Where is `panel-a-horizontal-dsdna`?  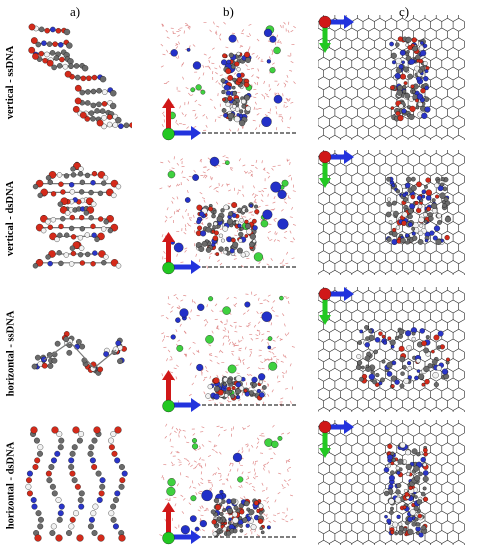 panel-a-horizontal-dsdna is located at coordinates (76, 484).